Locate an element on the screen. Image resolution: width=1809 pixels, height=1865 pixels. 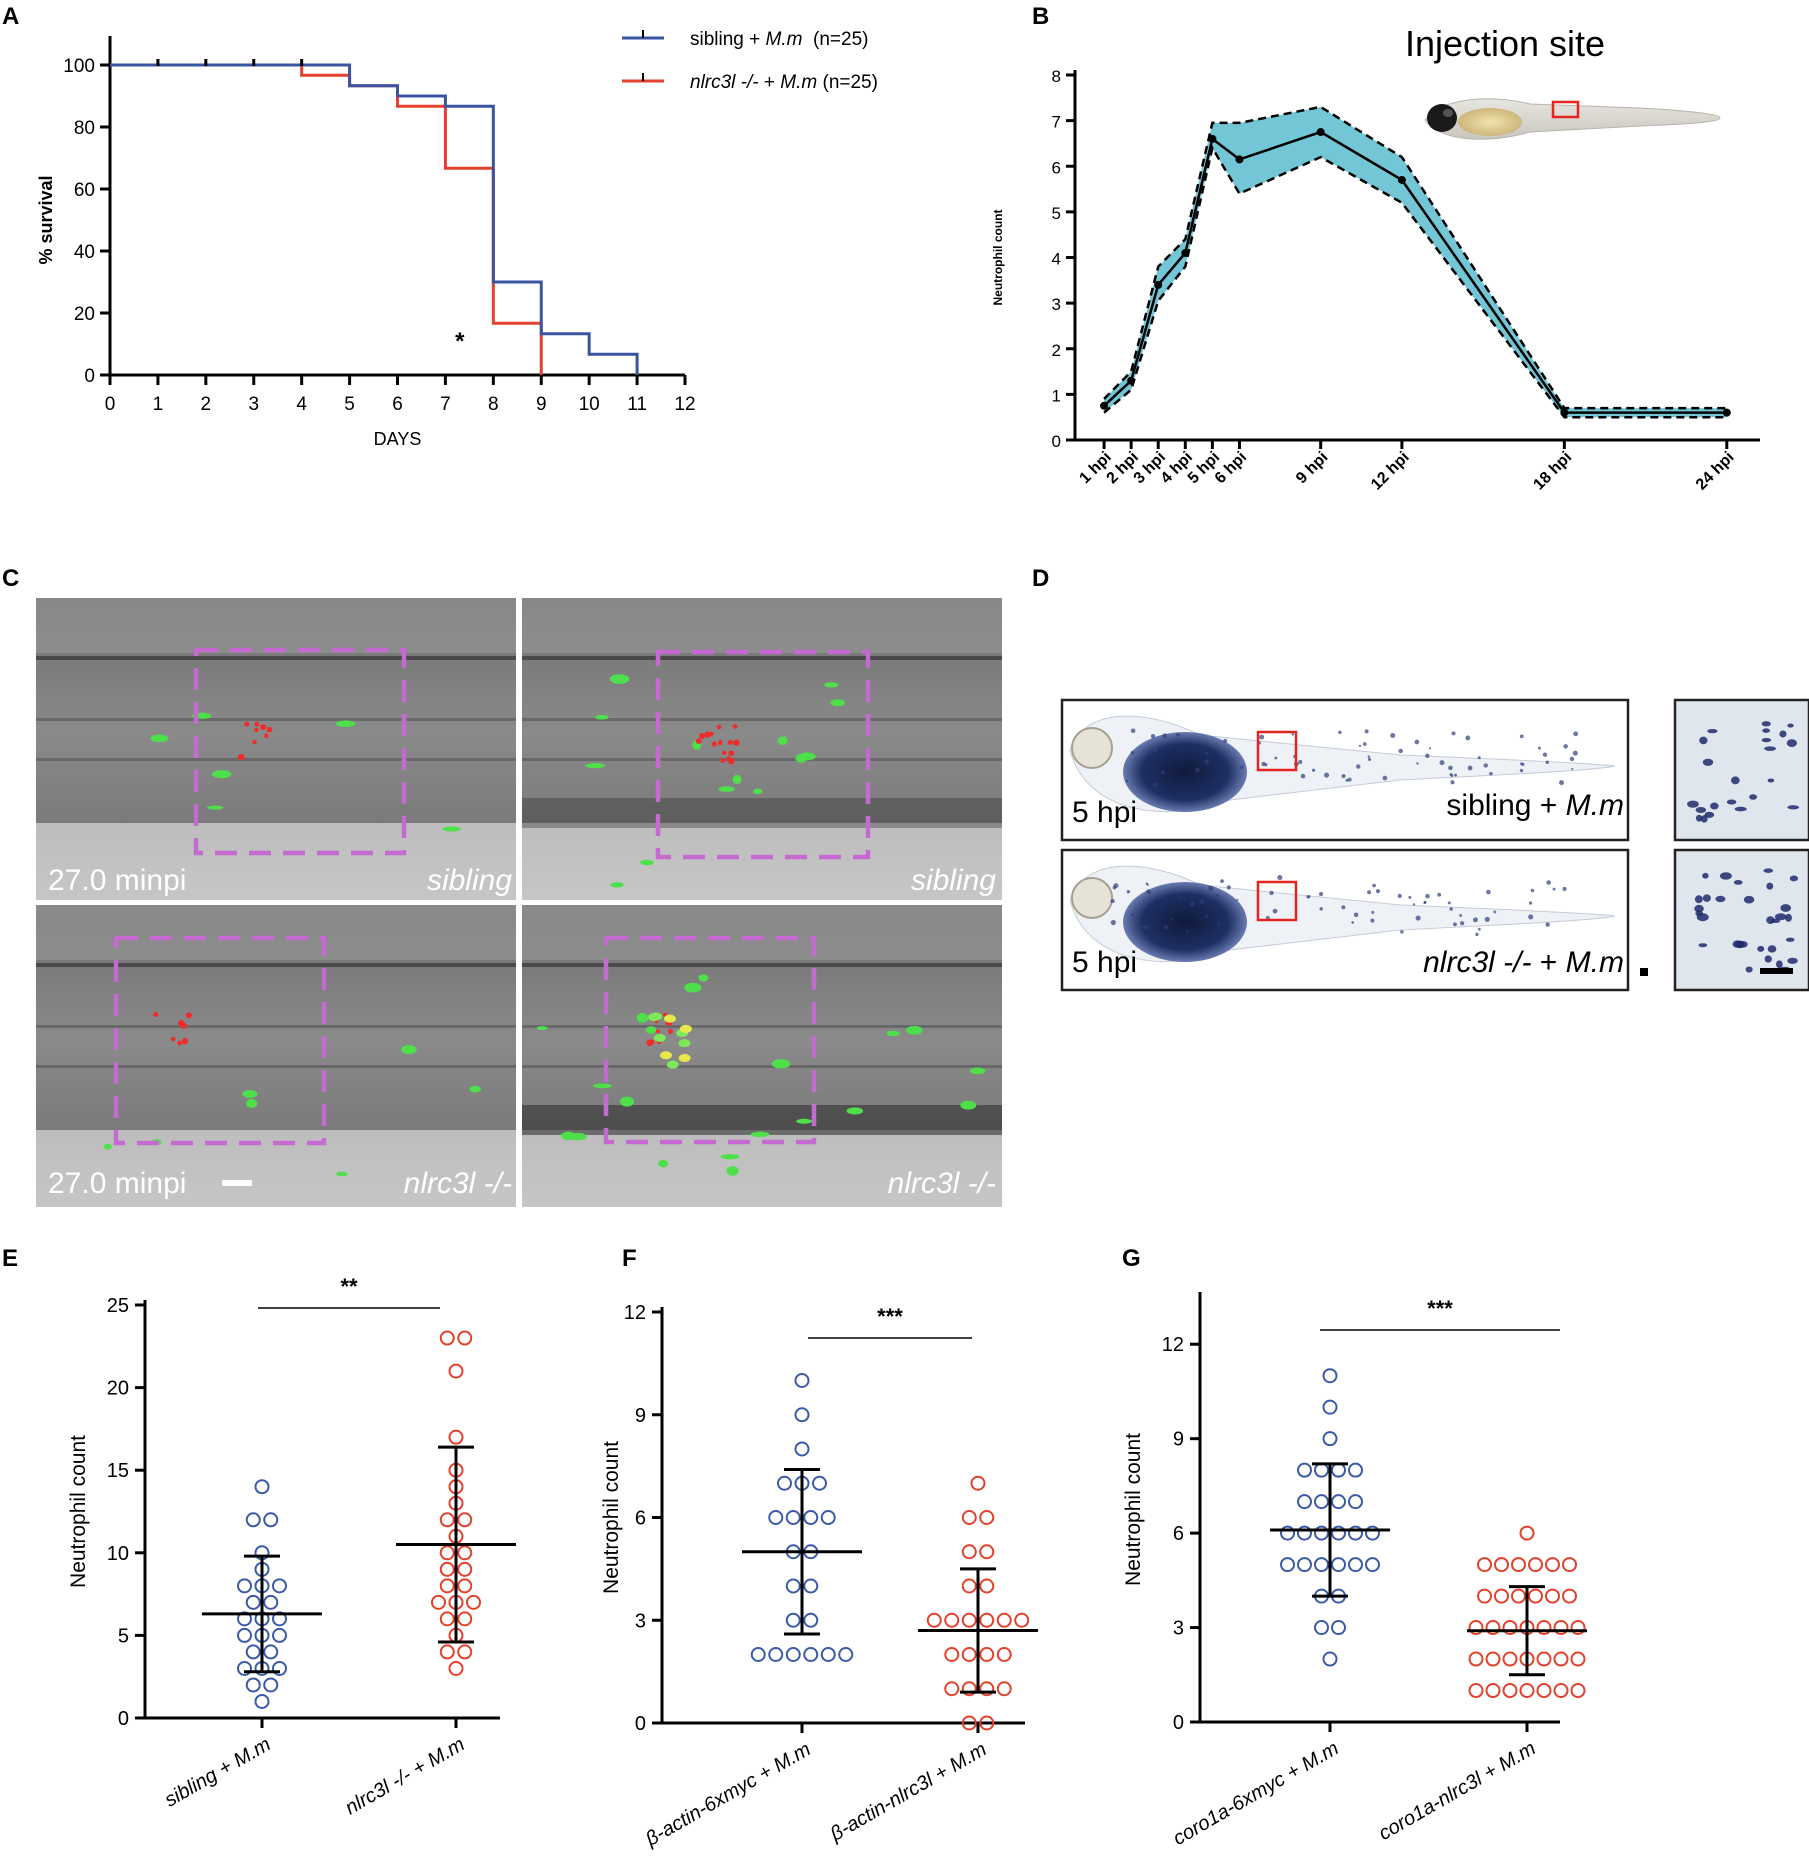
stain-genotype-label-bottom: nlrc3l -/- + M.m is located at coordinates (1523, 962).